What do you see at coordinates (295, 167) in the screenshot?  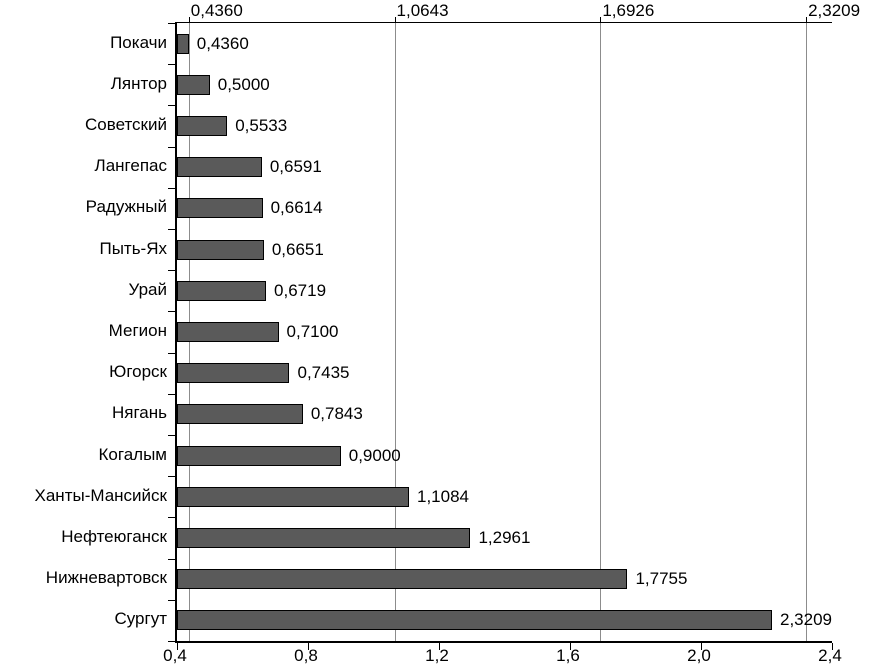 I see `value-label: 0,6591` at bounding box center [295, 167].